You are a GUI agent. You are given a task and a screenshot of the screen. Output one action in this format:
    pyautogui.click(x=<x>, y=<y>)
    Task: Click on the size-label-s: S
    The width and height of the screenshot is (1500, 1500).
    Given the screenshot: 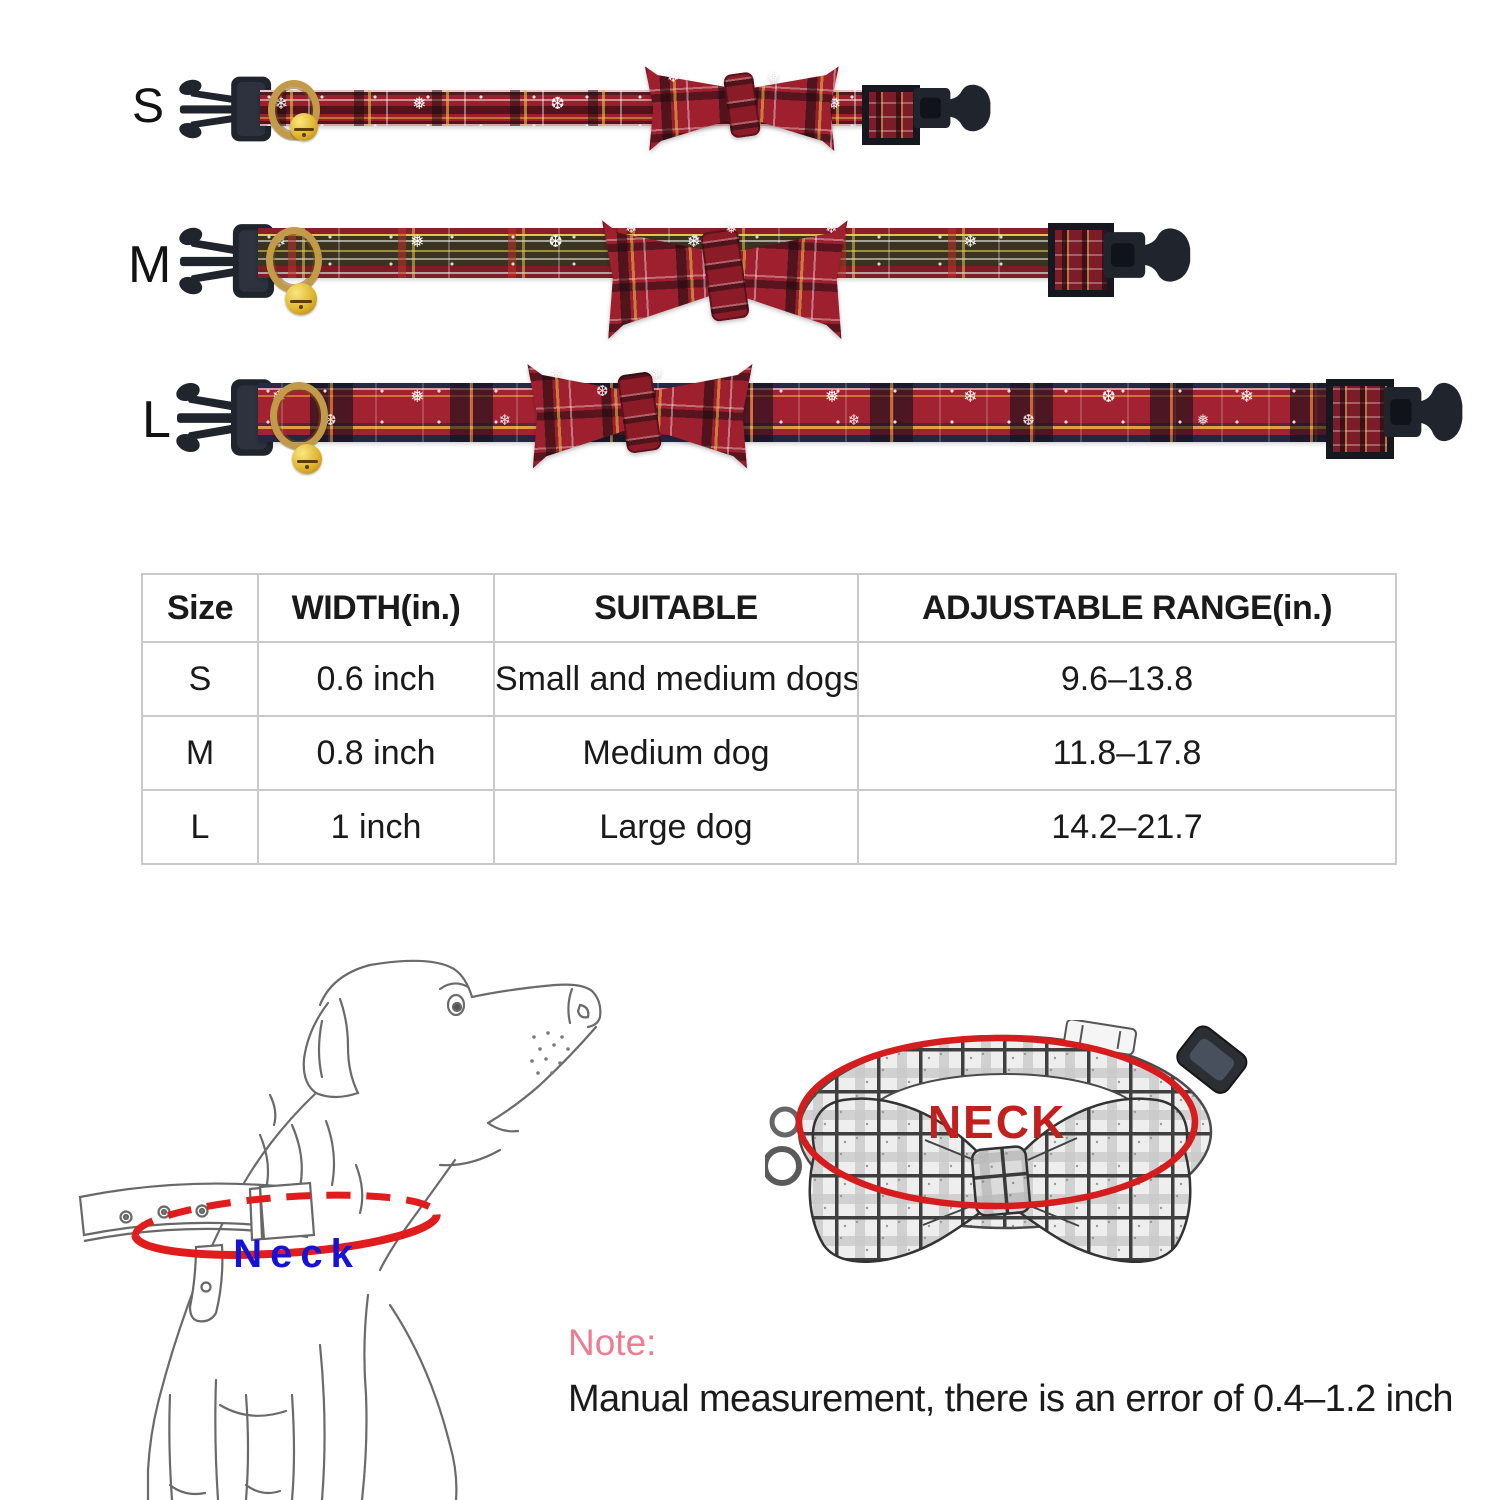 What is the action you would take?
    pyautogui.click(x=148, y=106)
    